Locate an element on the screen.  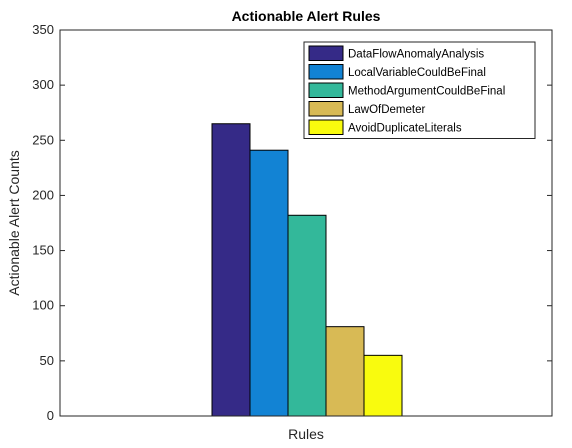
bar-MethodArgumentCouldBeFinal is located at coordinates (307, 315).